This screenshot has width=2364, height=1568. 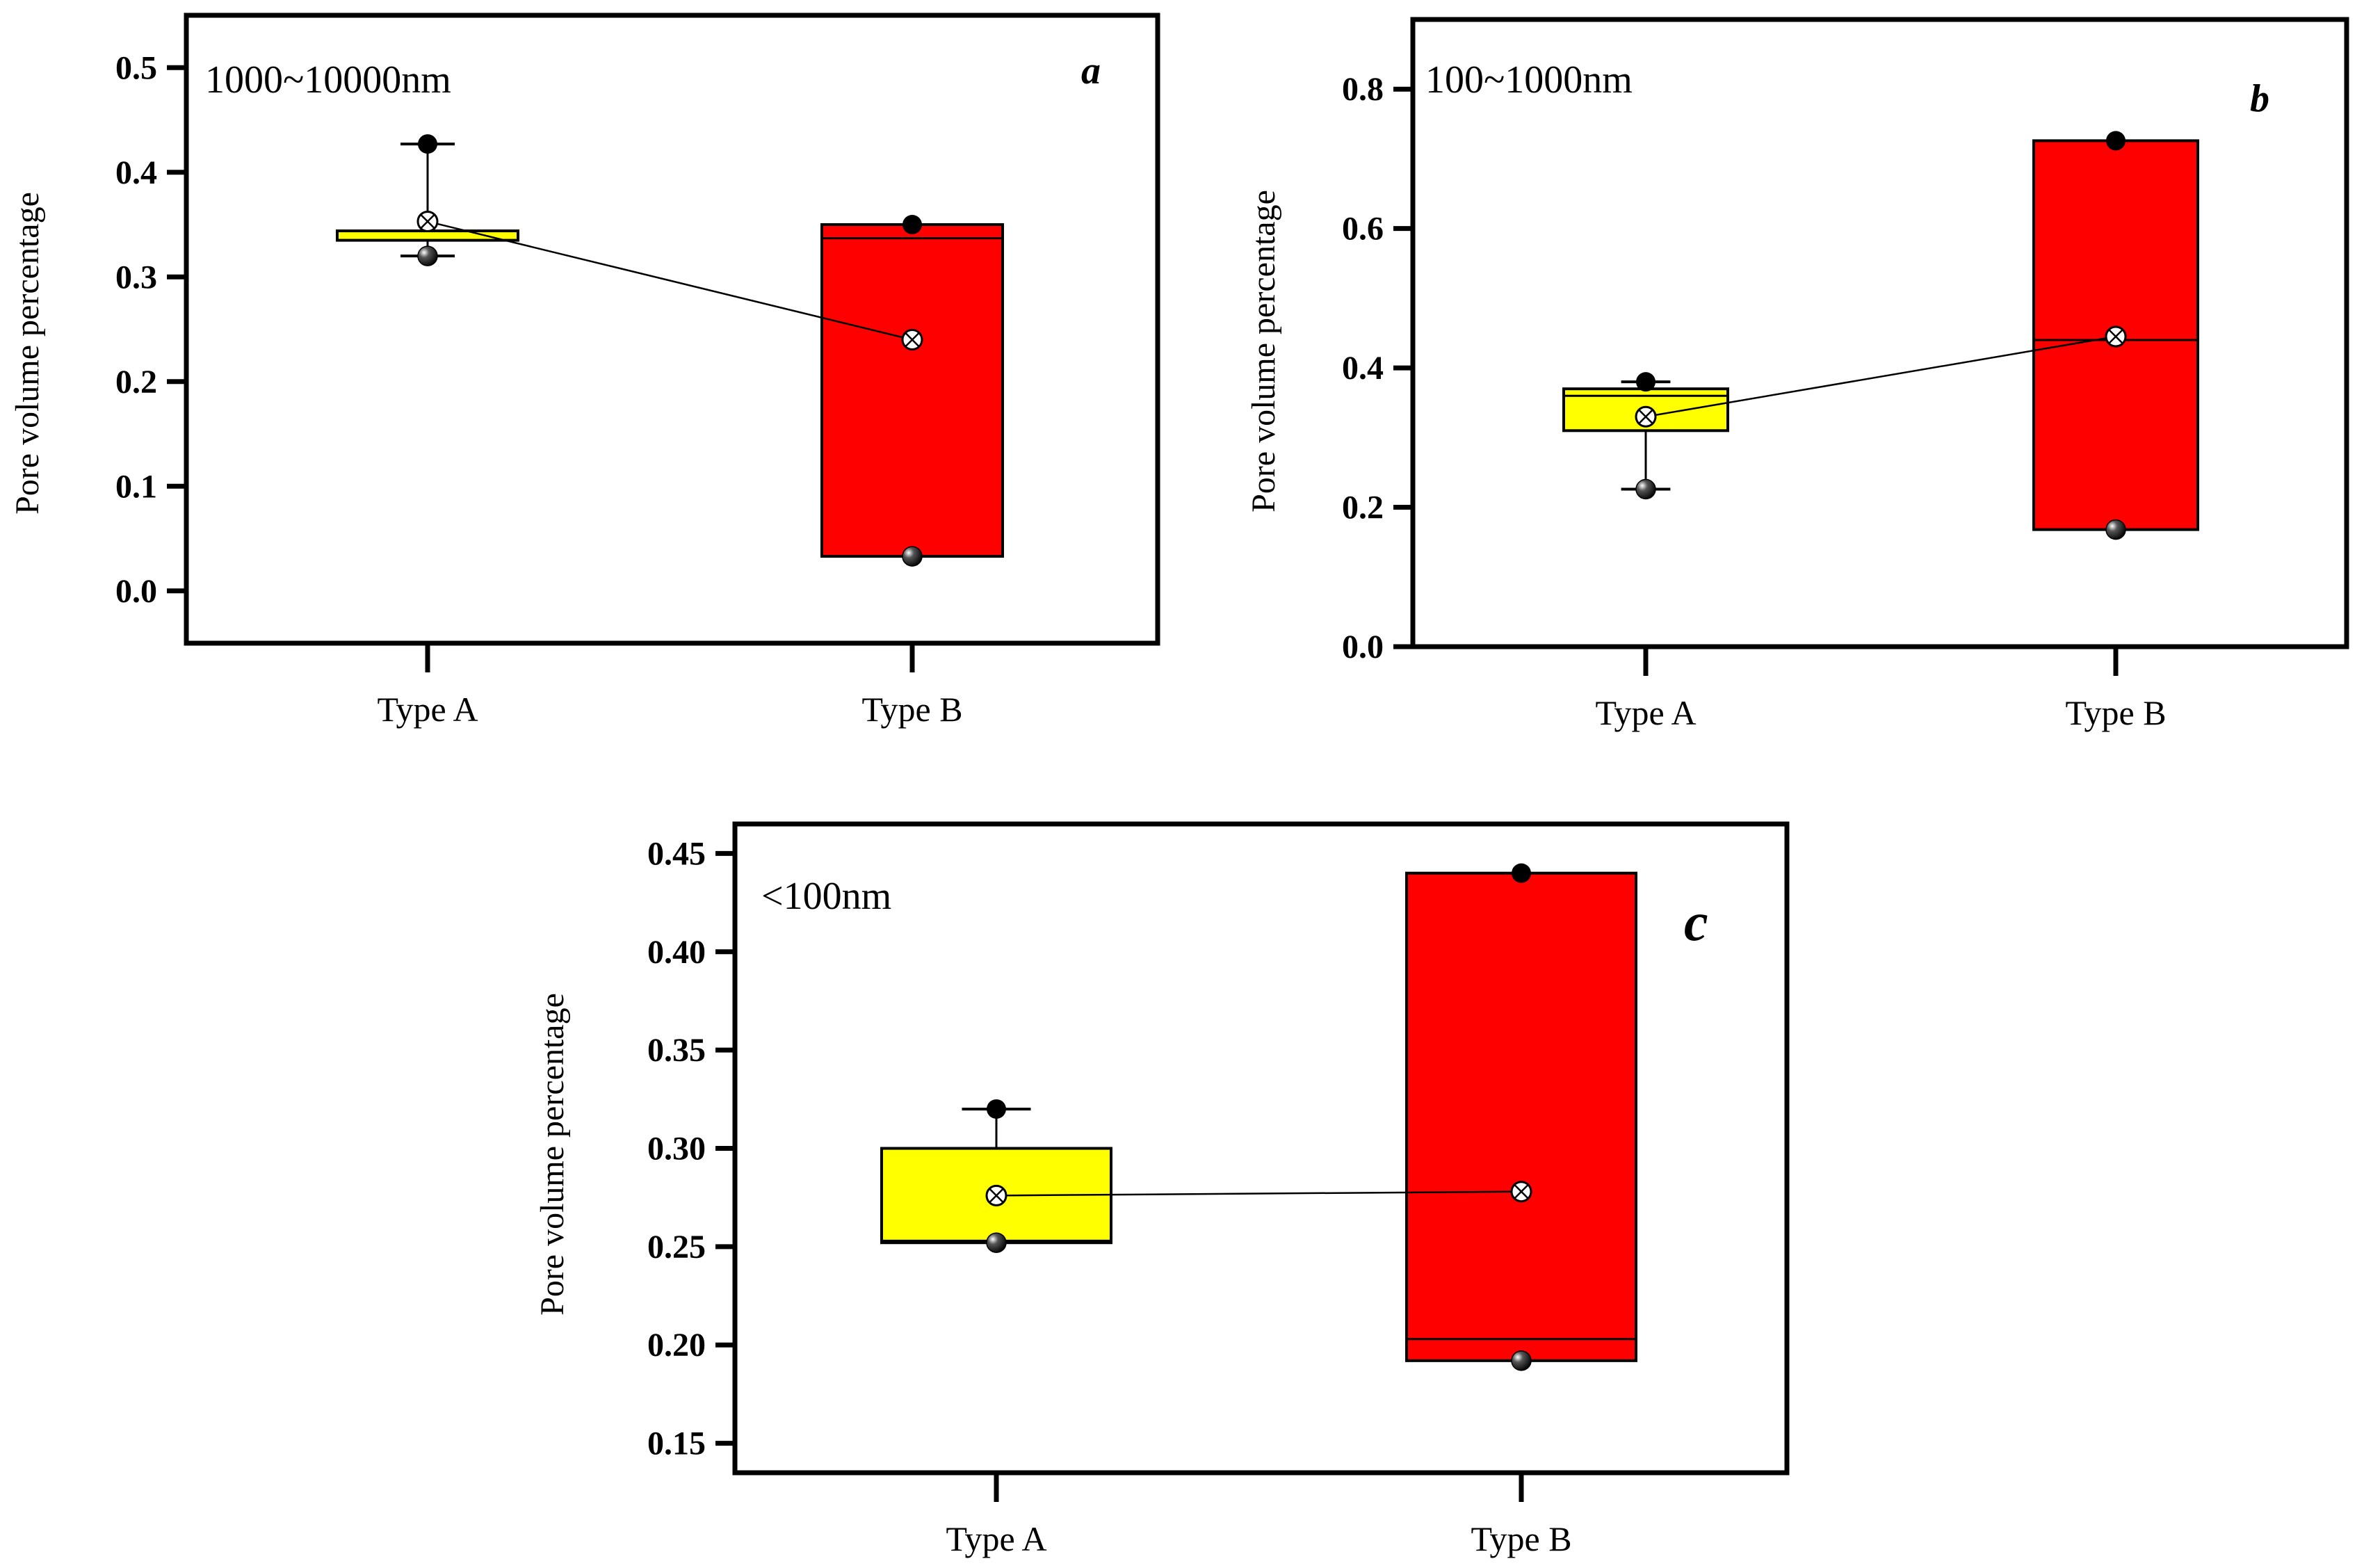 I want to click on y-tick-label: 0.5, so click(x=136, y=67).